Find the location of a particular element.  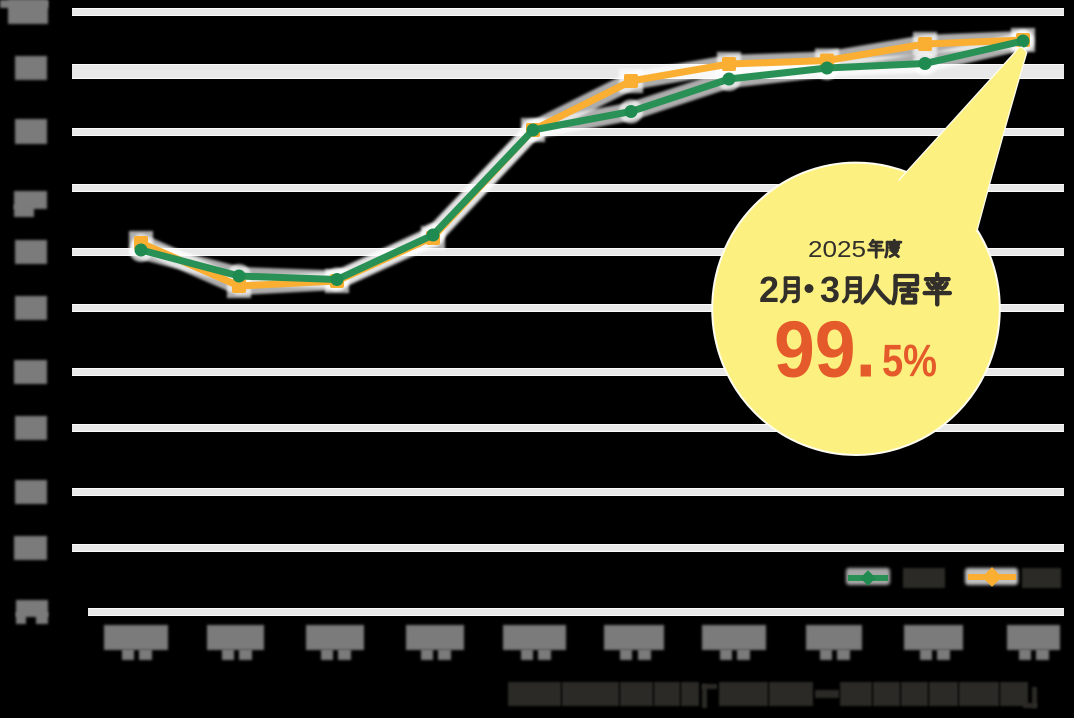

svg-text: 5% is located at coordinates (909, 360).